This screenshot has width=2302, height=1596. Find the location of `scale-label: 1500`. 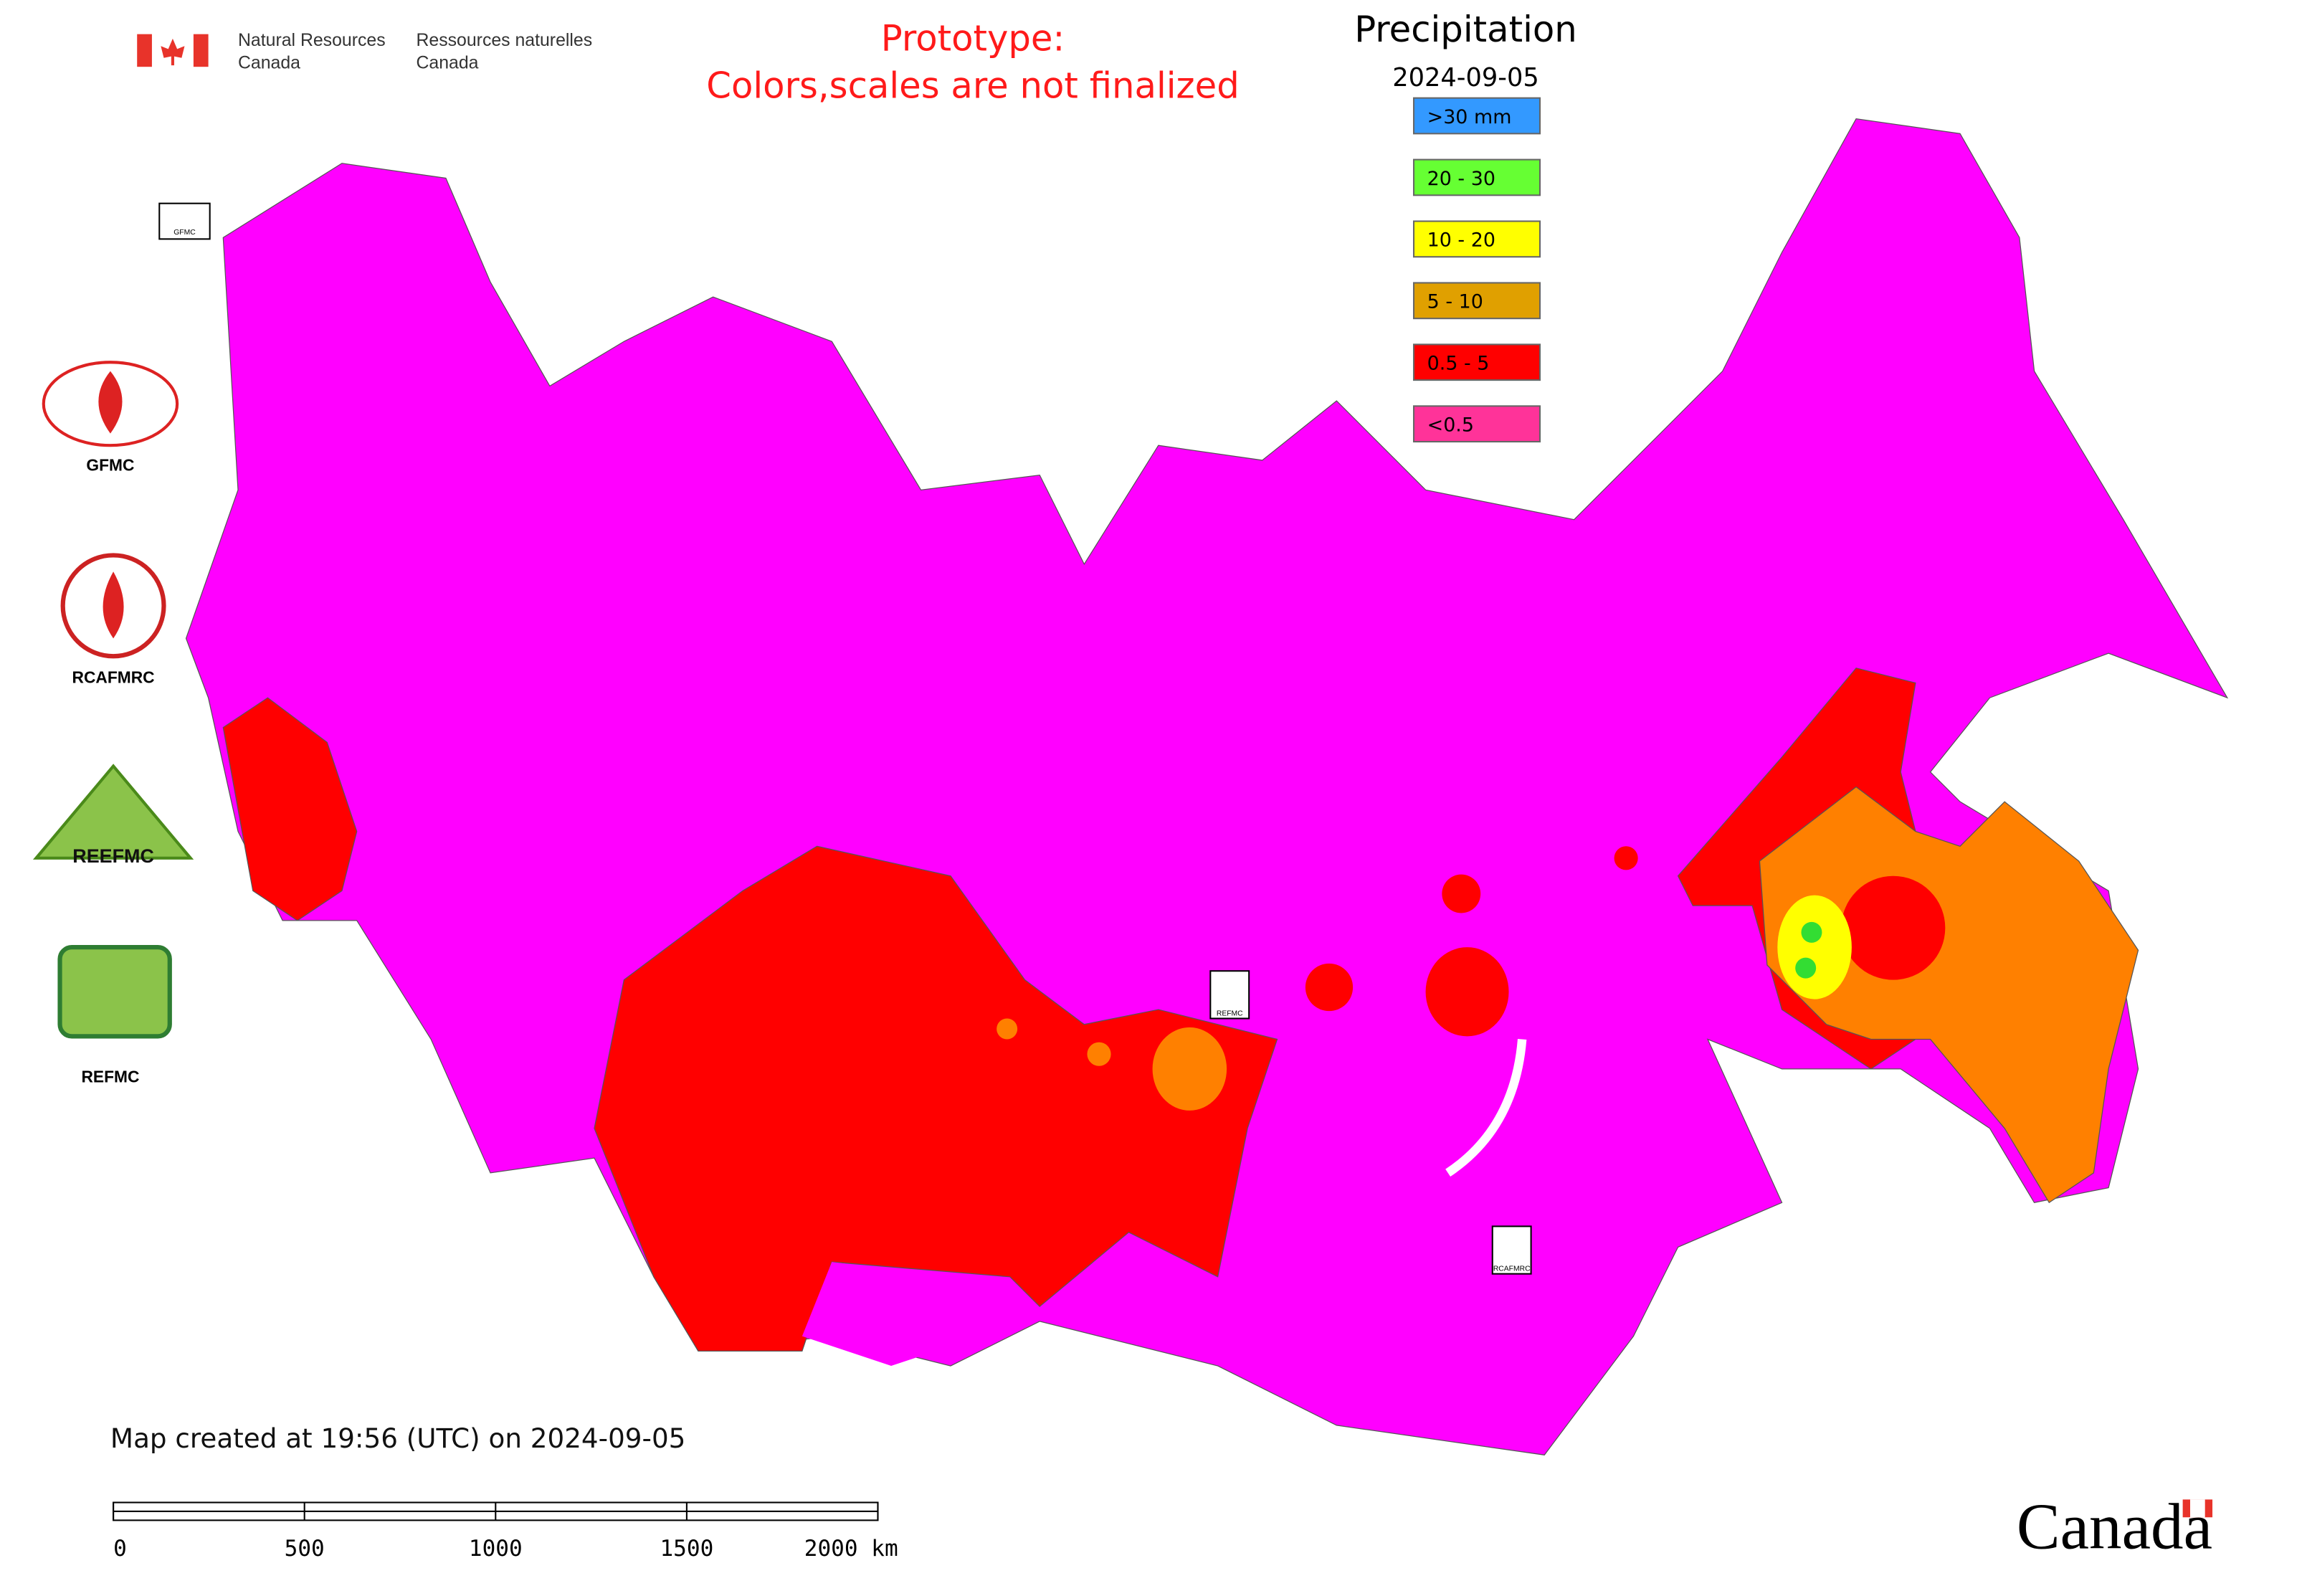

scale-label: 1500 is located at coordinates (686, 1549).